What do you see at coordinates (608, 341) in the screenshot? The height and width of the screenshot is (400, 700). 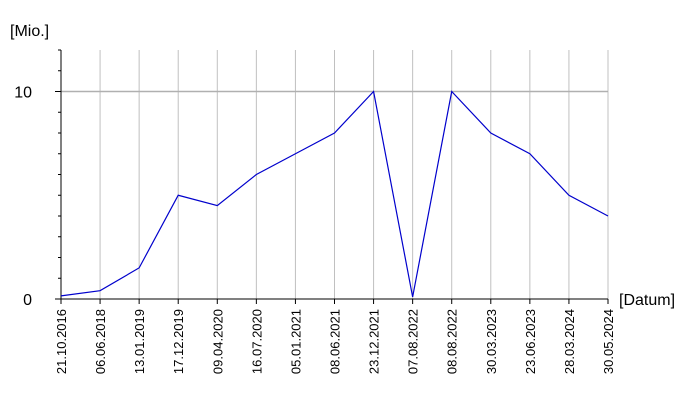 I see `x-tick-label: 30.05.2024` at bounding box center [608, 341].